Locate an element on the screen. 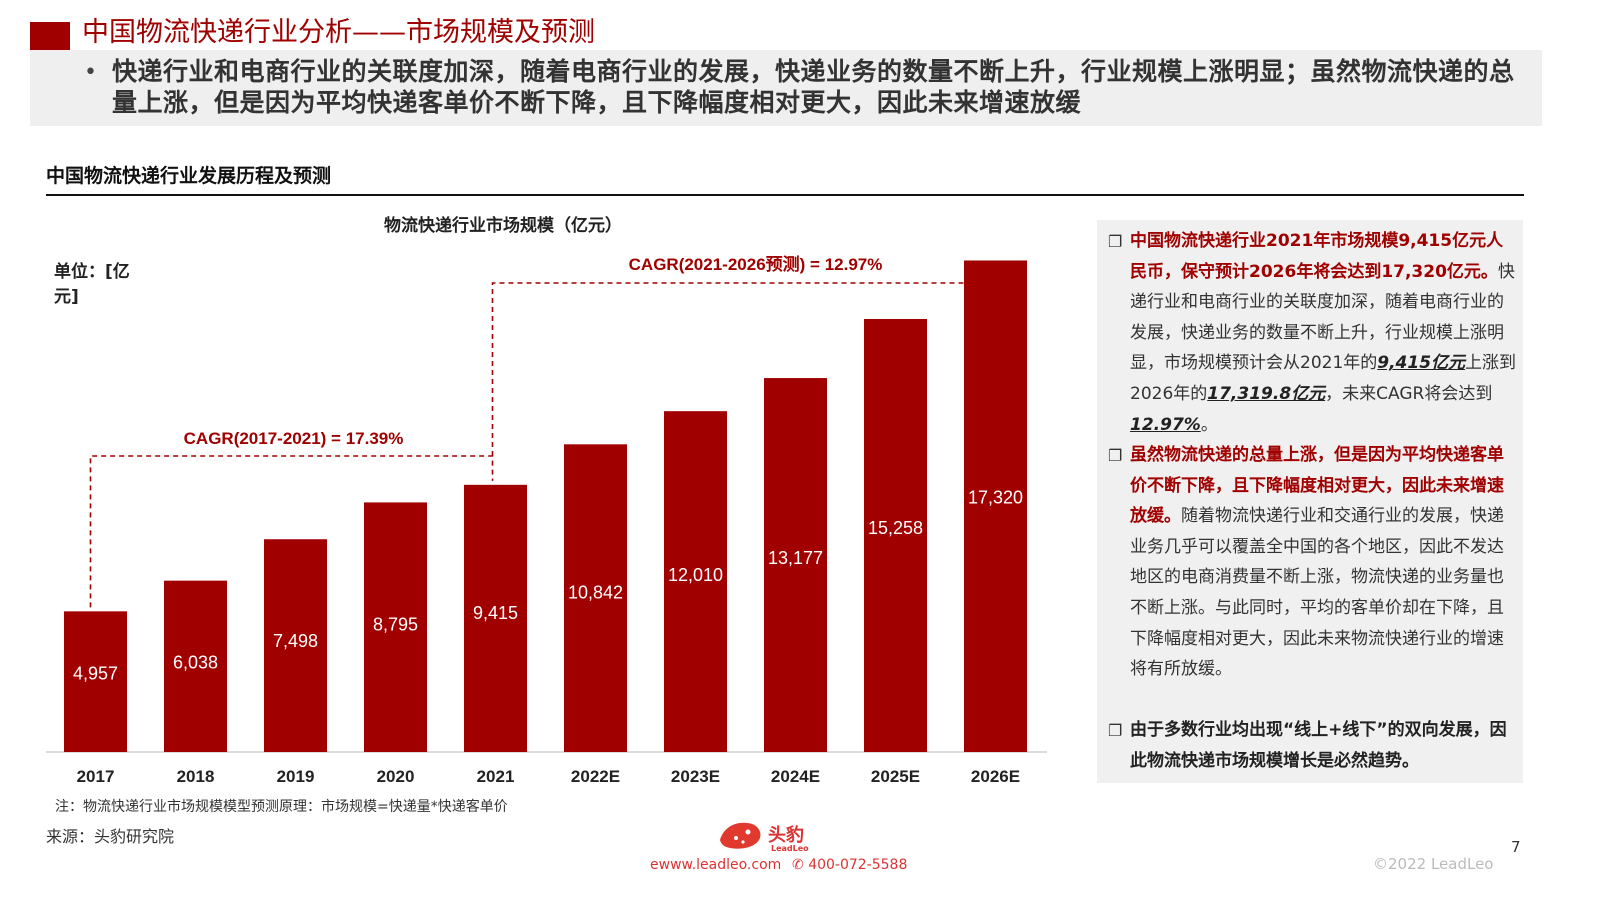  page-number: 7 is located at coordinates (1516, 847).